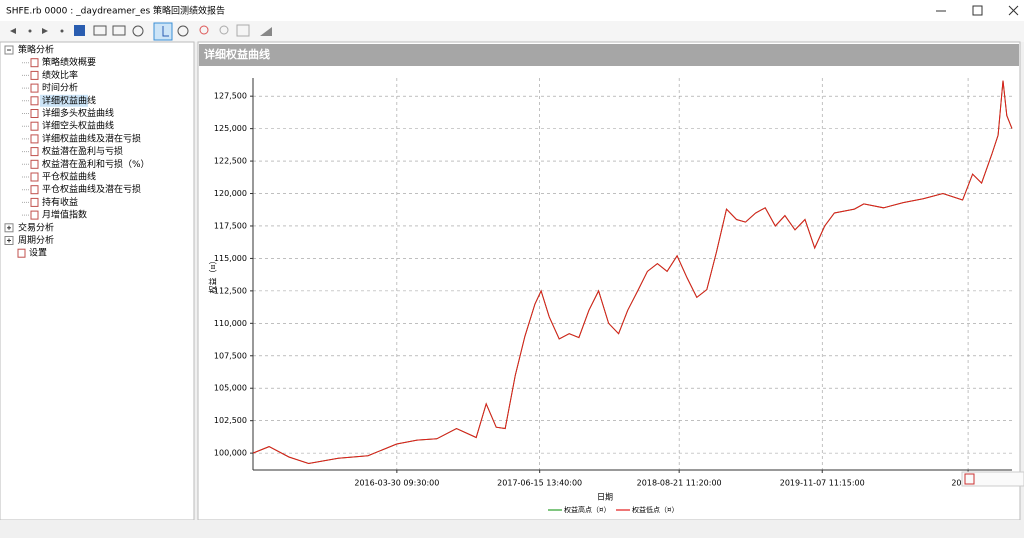 This screenshot has width=1024, height=538. What do you see at coordinates (78, 126) in the screenshot?
I see `tree-node: 详细空头权益曲线` at bounding box center [78, 126].